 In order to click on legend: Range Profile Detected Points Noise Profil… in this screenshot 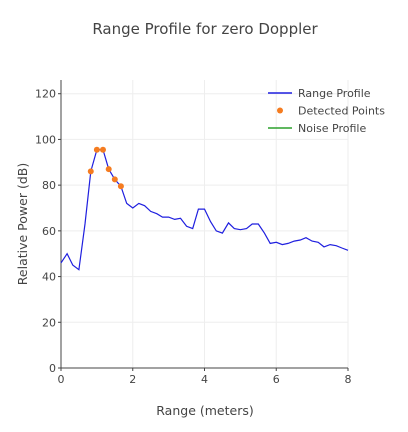, I will do `click(326, 111)`.